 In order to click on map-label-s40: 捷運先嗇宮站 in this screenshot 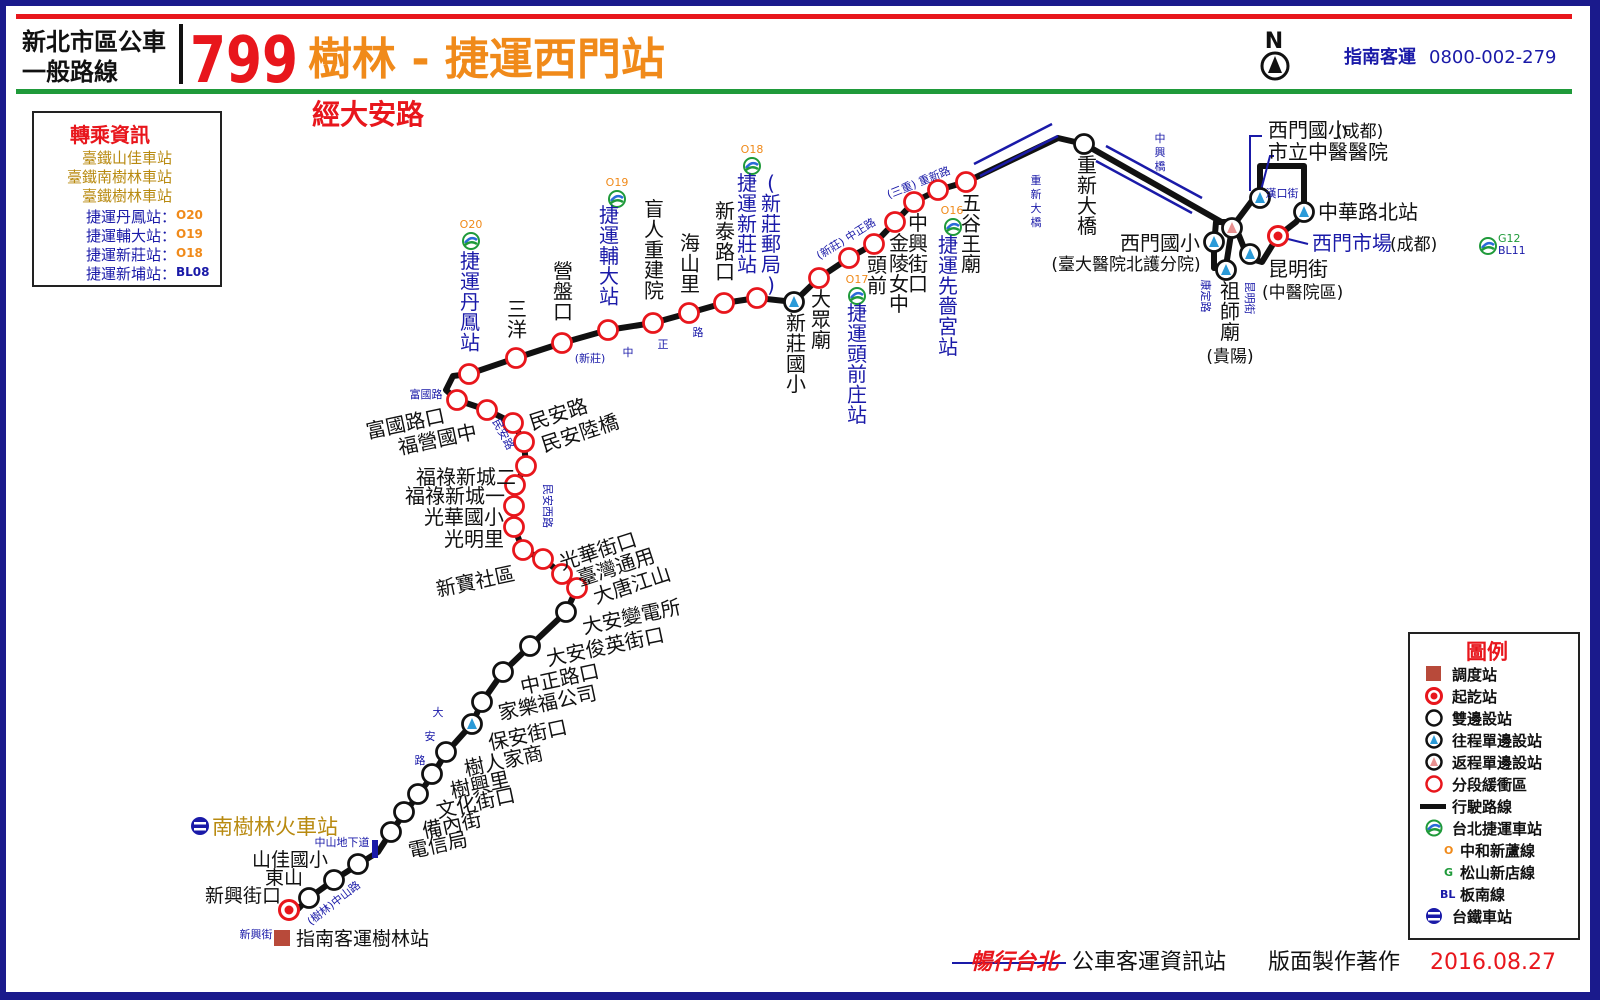, I will do `click(948, 296)`.